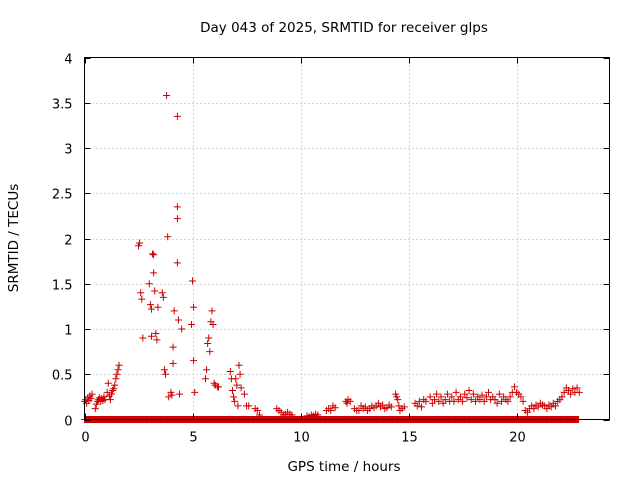  Describe the element at coordinates (68, 241) in the screenshot. I see `y-tick-label: 2` at that location.